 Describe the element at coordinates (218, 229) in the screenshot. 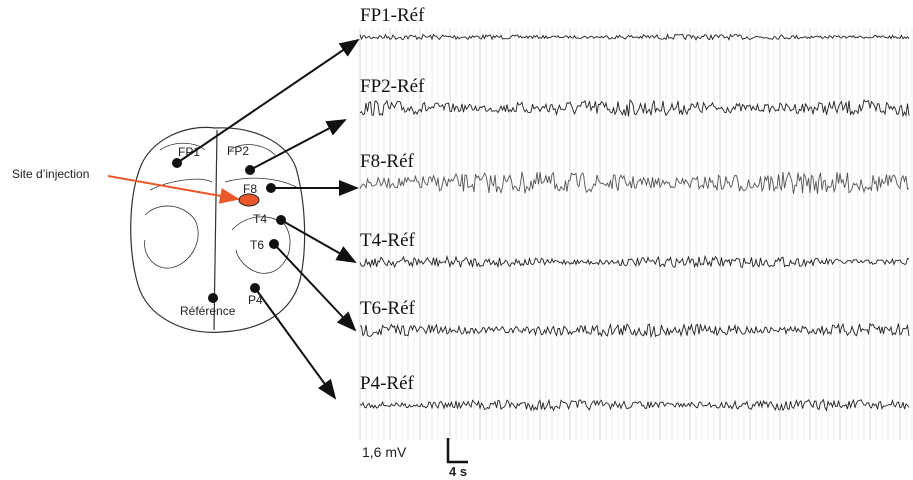

I see `brain` at that location.